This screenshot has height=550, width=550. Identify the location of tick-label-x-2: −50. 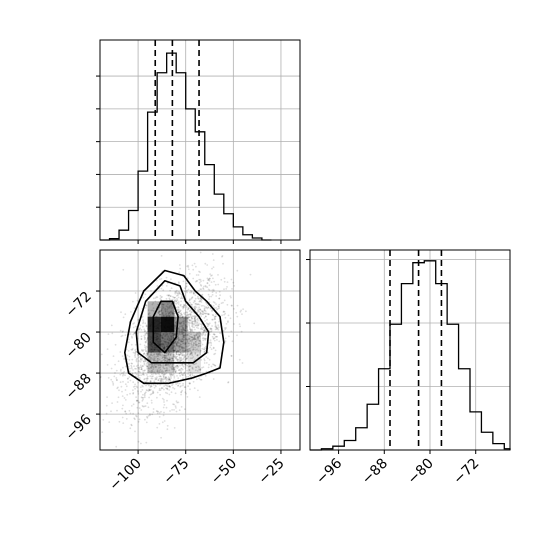
(224, 472).